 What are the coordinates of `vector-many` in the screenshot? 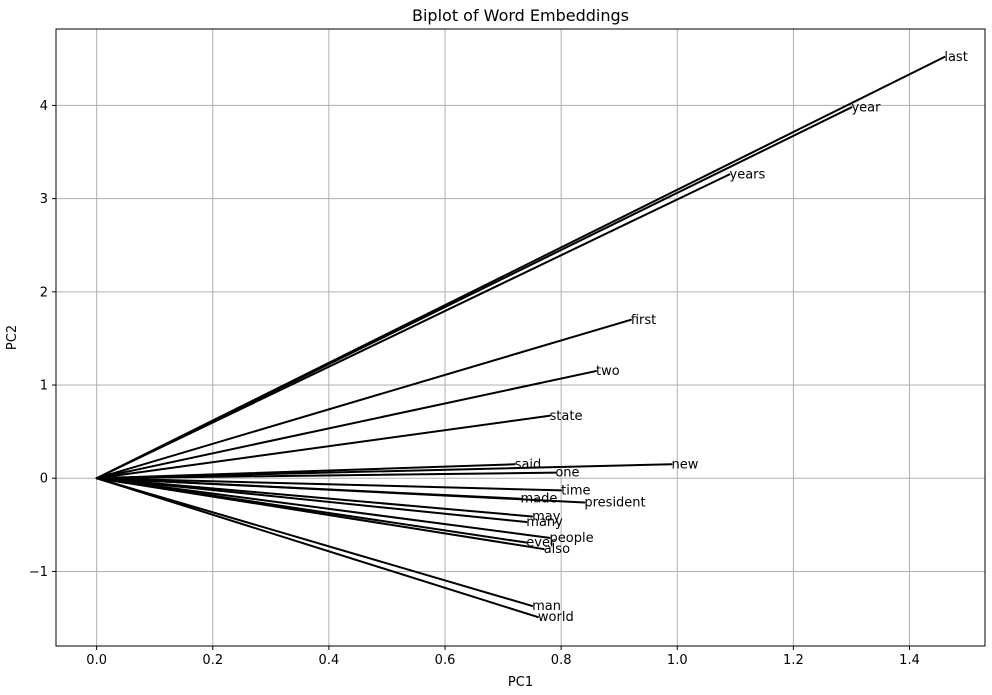 It's located at (311, 500).